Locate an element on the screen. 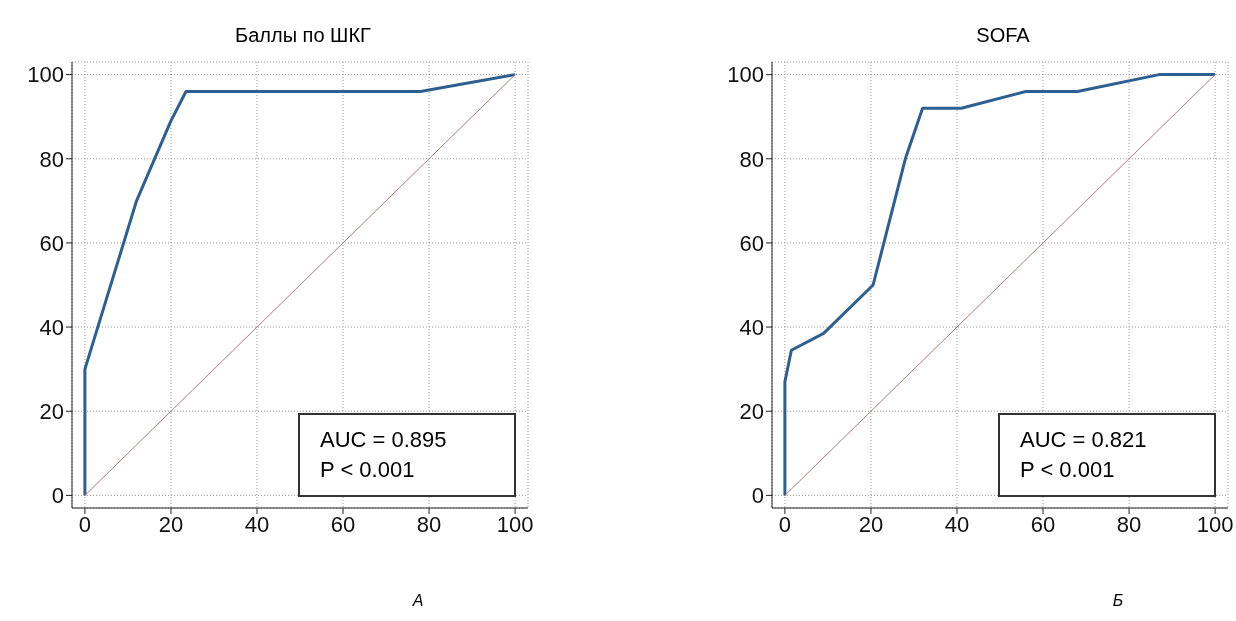 Image resolution: width=1236 pixels, height=621 pixels. annotation: AUC = 0.895 is located at coordinates (384, 440).